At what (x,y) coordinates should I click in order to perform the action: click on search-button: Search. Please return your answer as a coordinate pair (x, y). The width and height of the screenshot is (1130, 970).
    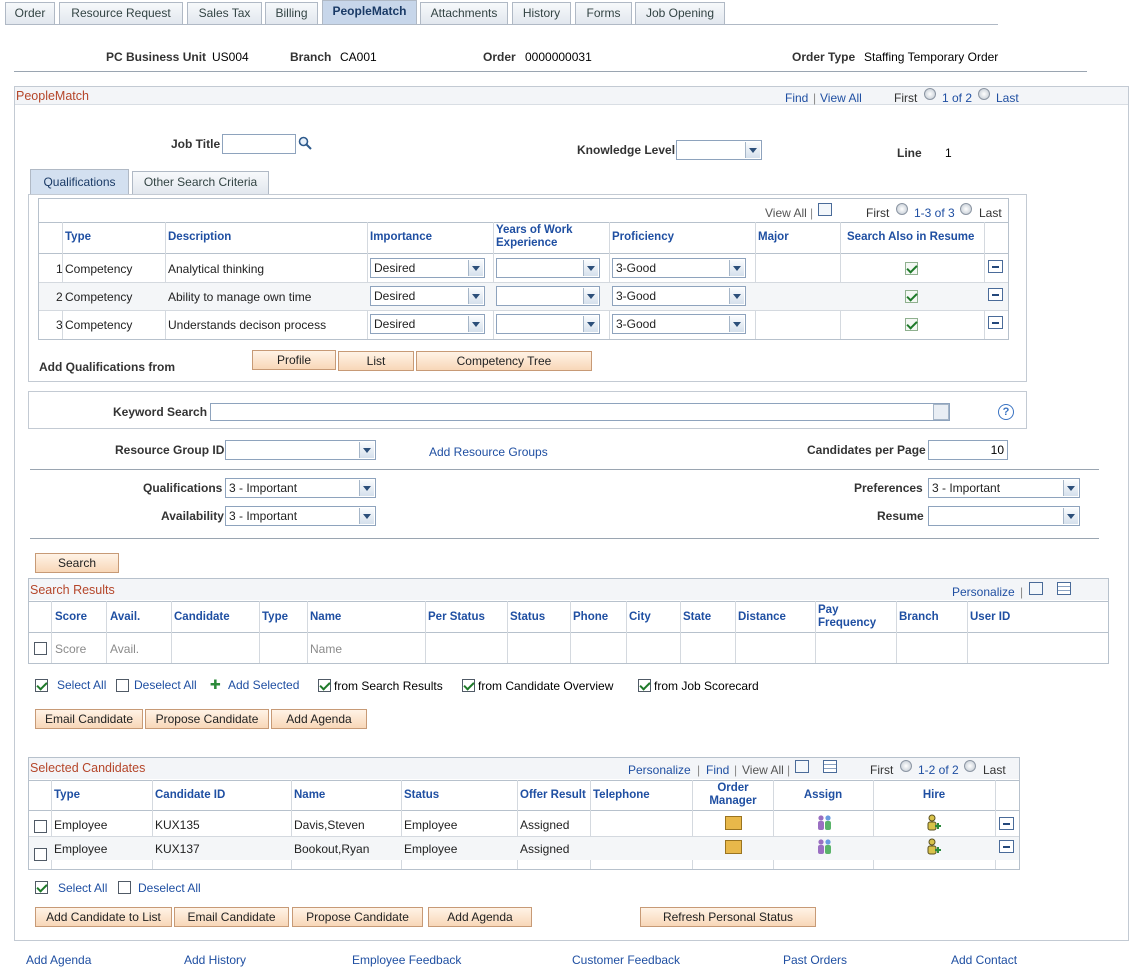
    Looking at the image, I should click on (77, 563).